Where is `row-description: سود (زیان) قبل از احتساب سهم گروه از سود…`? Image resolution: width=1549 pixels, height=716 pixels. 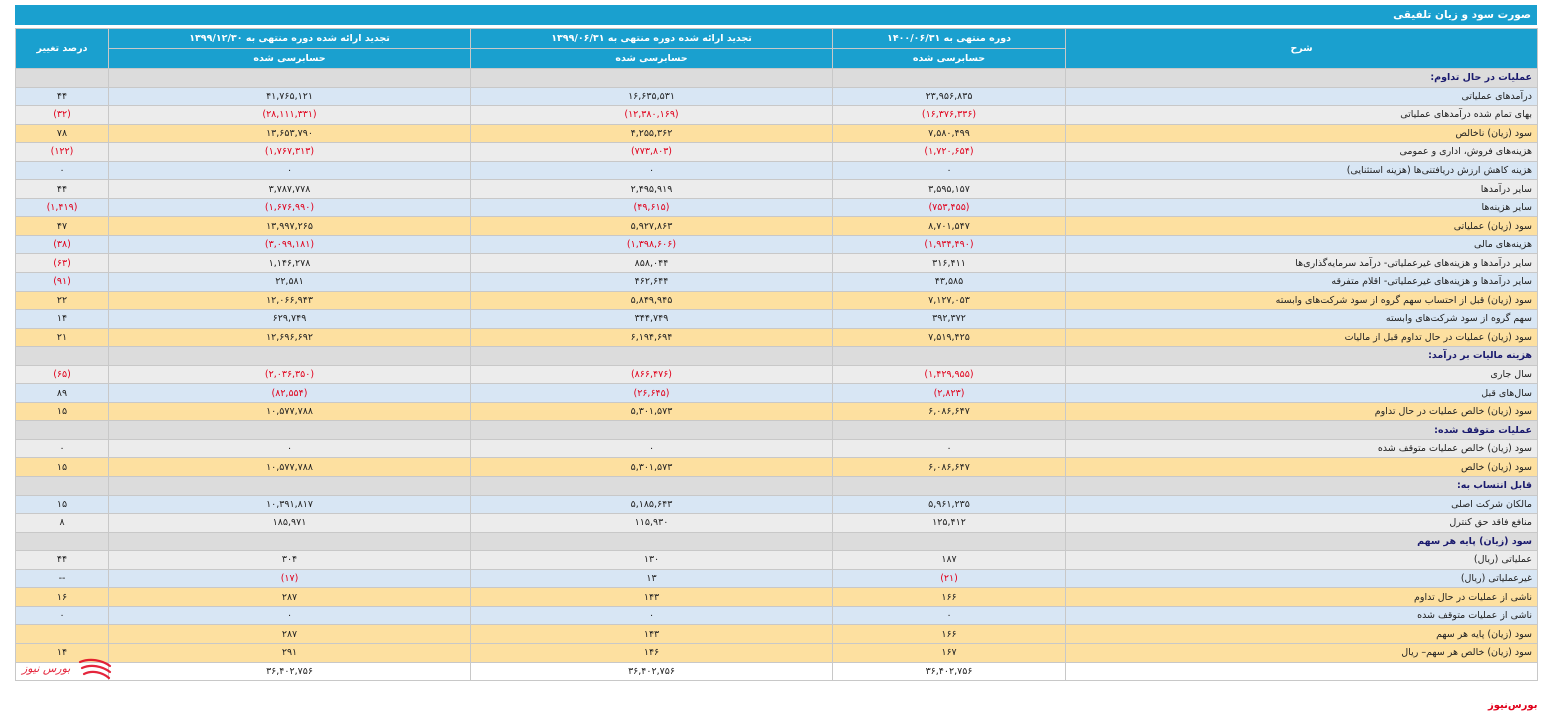 row-description: سود (زیان) قبل از احتساب سهم گروه از سود… is located at coordinates (1301, 300).